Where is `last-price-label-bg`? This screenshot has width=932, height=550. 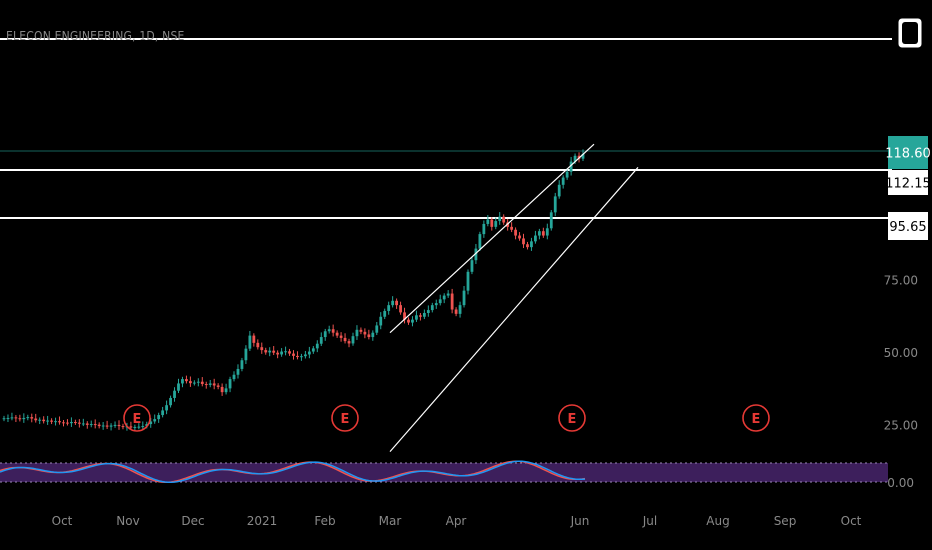
last-price-label-bg is located at coordinates (908, 152).